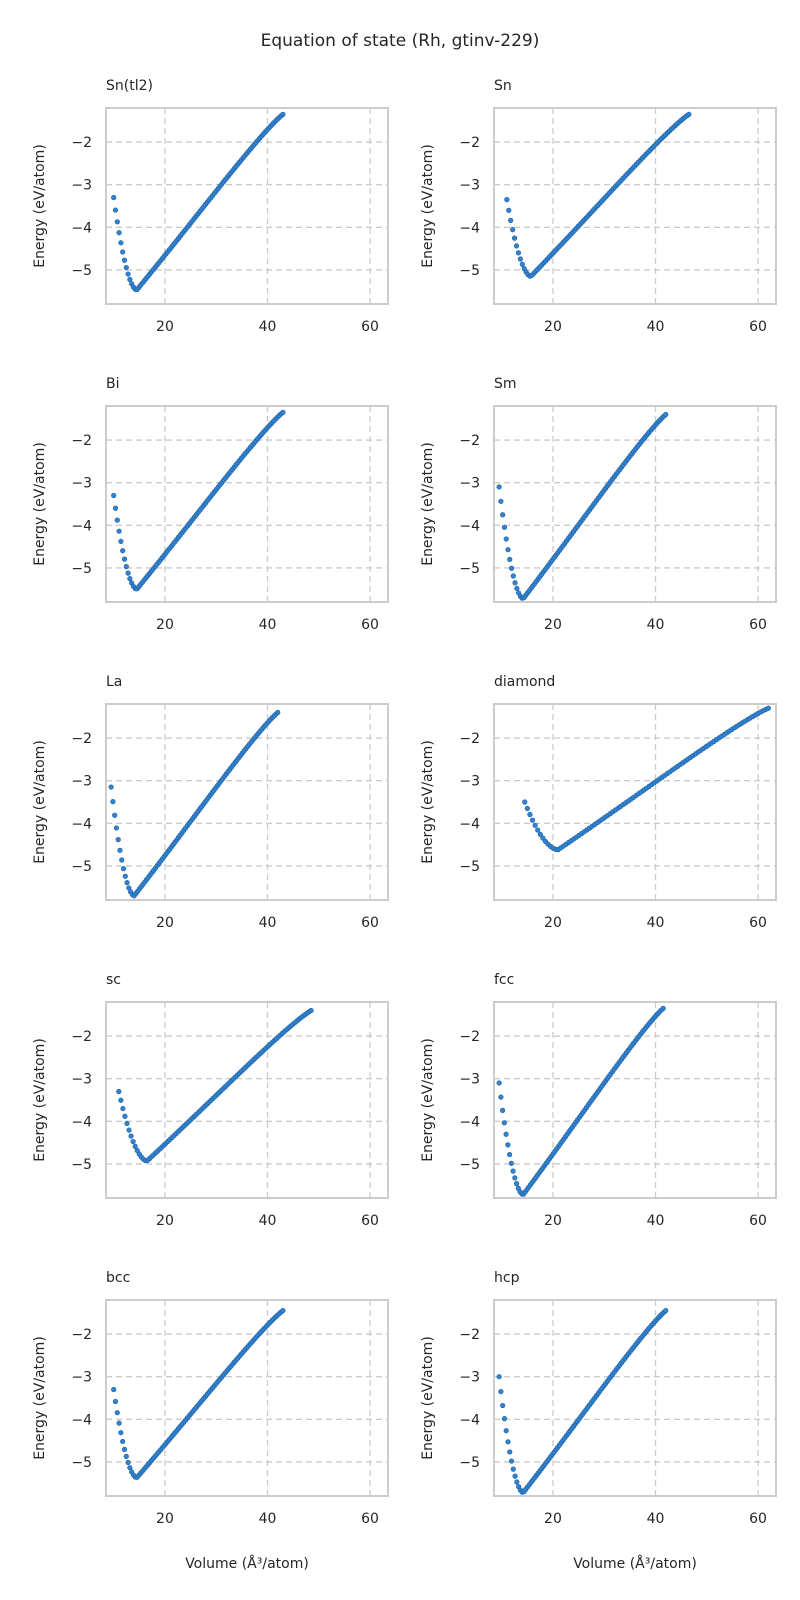  Describe the element at coordinates (524, 682) in the screenshot. I see `panel-title: diamond` at that location.